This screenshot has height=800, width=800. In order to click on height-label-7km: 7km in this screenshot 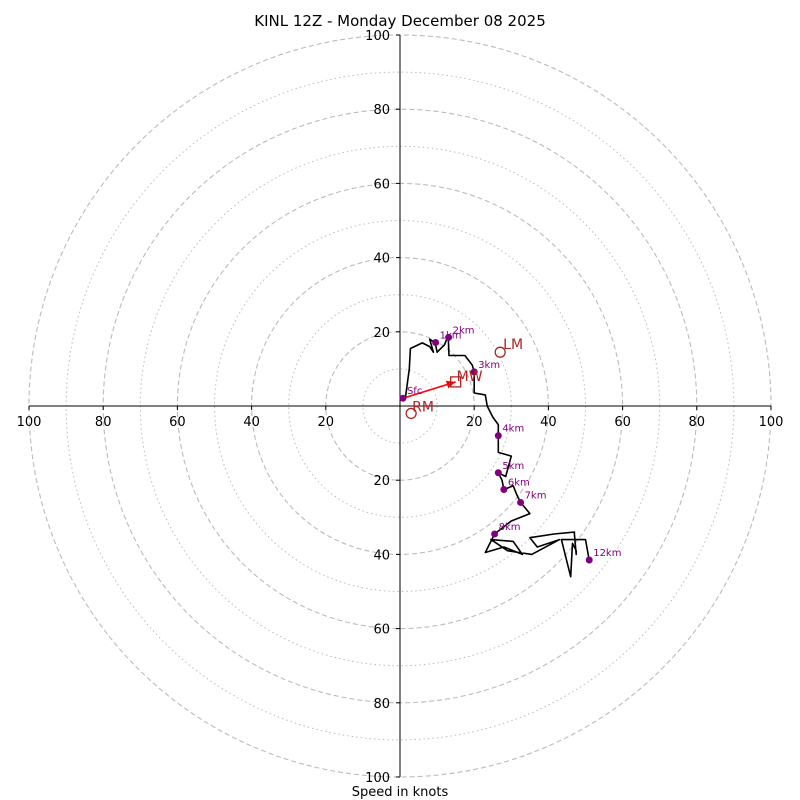, I will do `click(536, 495)`.